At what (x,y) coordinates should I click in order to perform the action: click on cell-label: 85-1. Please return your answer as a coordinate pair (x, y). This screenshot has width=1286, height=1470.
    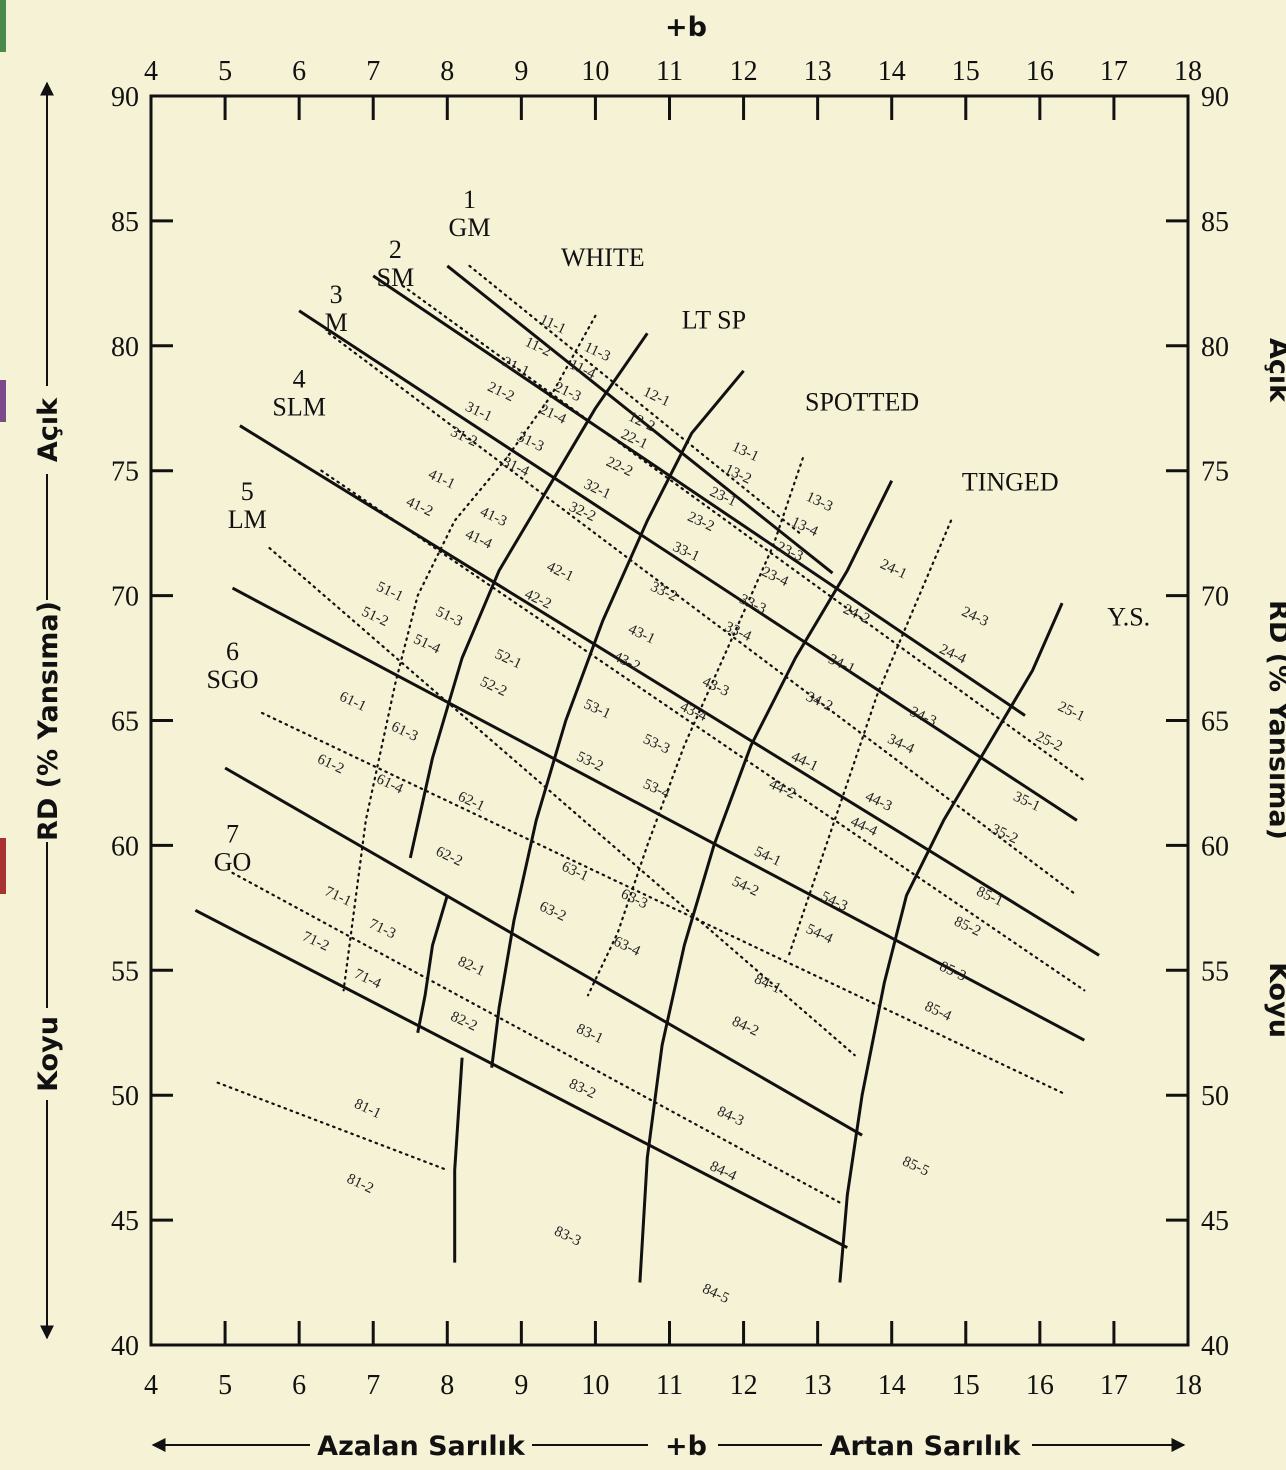
    Looking at the image, I should click on (990, 897).